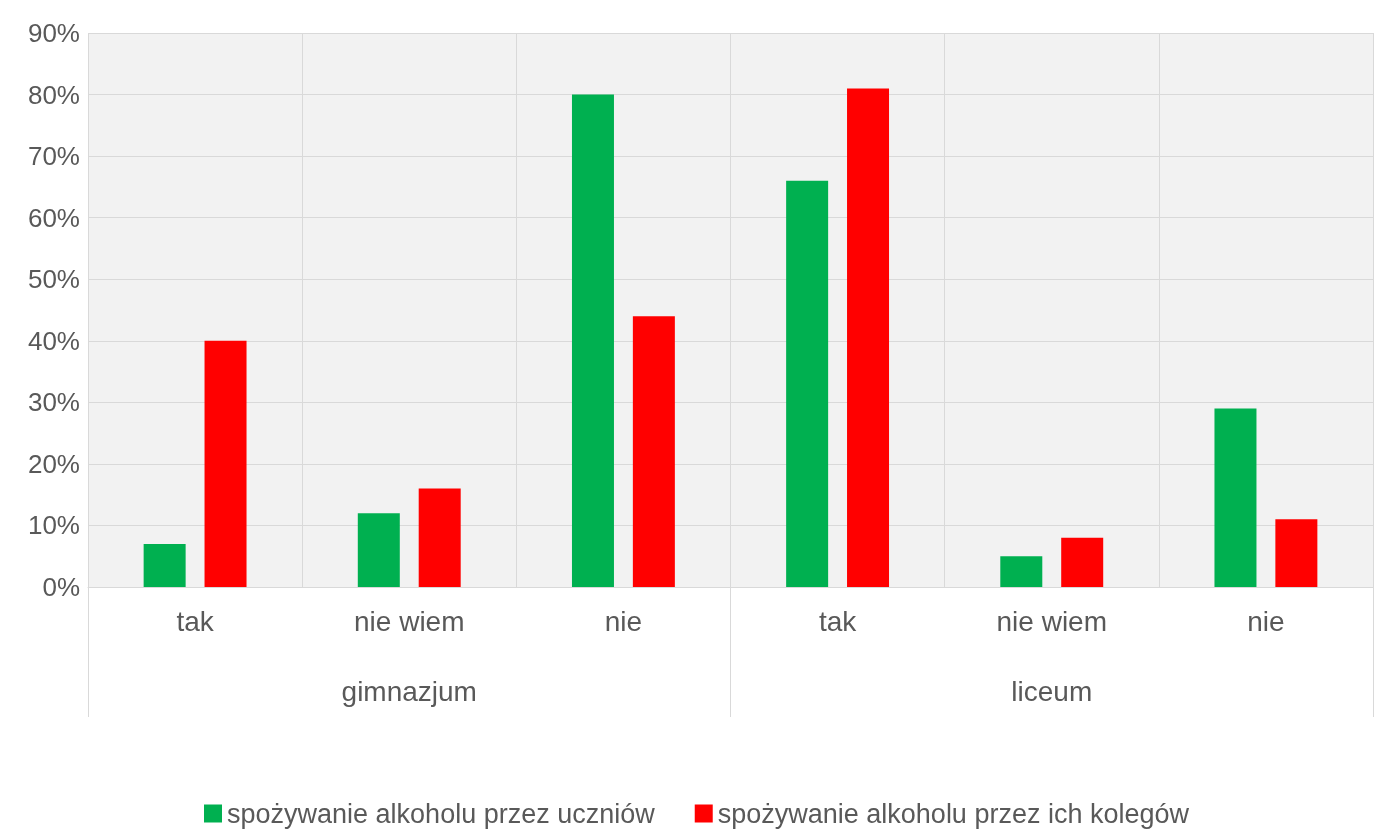 The width and height of the screenshot is (1393, 840). What do you see at coordinates (53, 156) in the screenshot?
I see `y-tick-label: 70%` at bounding box center [53, 156].